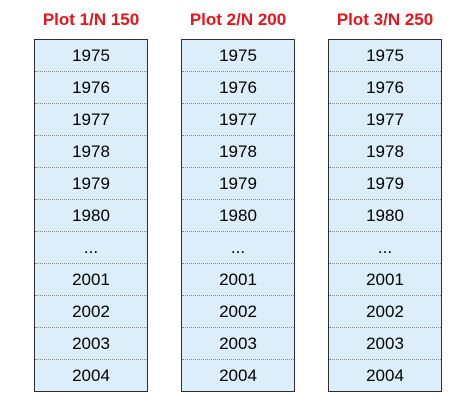 The width and height of the screenshot is (474, 403). I want to click on plot-title: Plot 2/N 200, so click(238, 19).